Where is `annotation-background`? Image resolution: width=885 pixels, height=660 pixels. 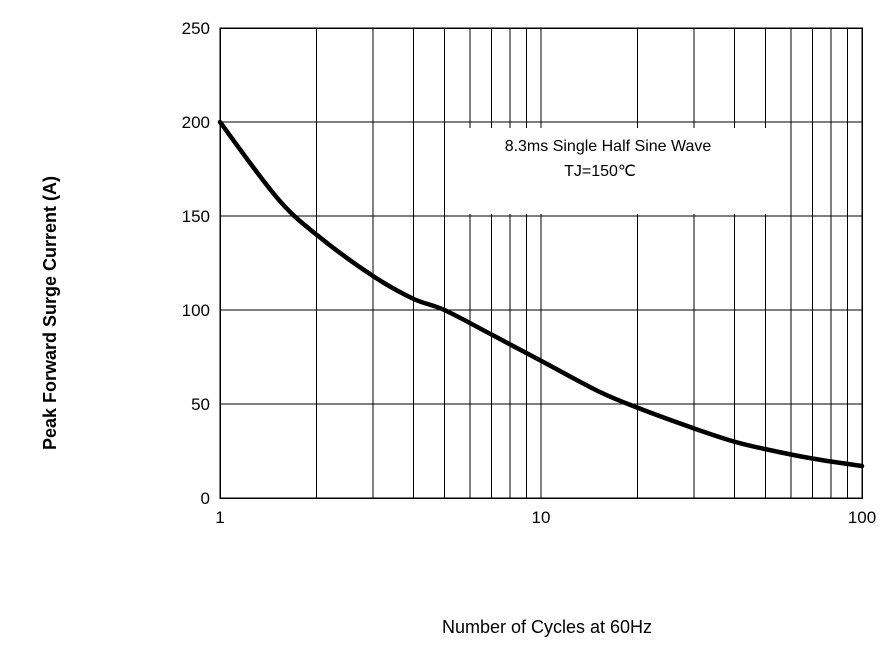 annotation-background is located at coordinates (610, 157).